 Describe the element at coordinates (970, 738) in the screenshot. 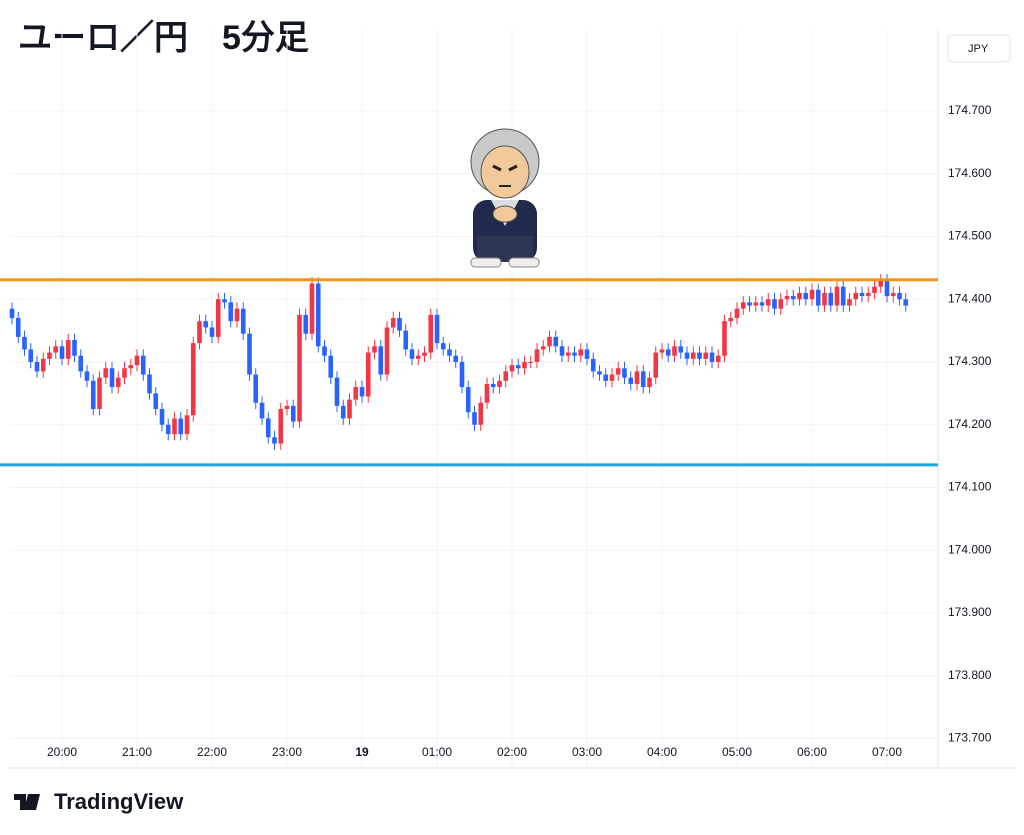

I see `y-tick-label: 173.700` at that location.